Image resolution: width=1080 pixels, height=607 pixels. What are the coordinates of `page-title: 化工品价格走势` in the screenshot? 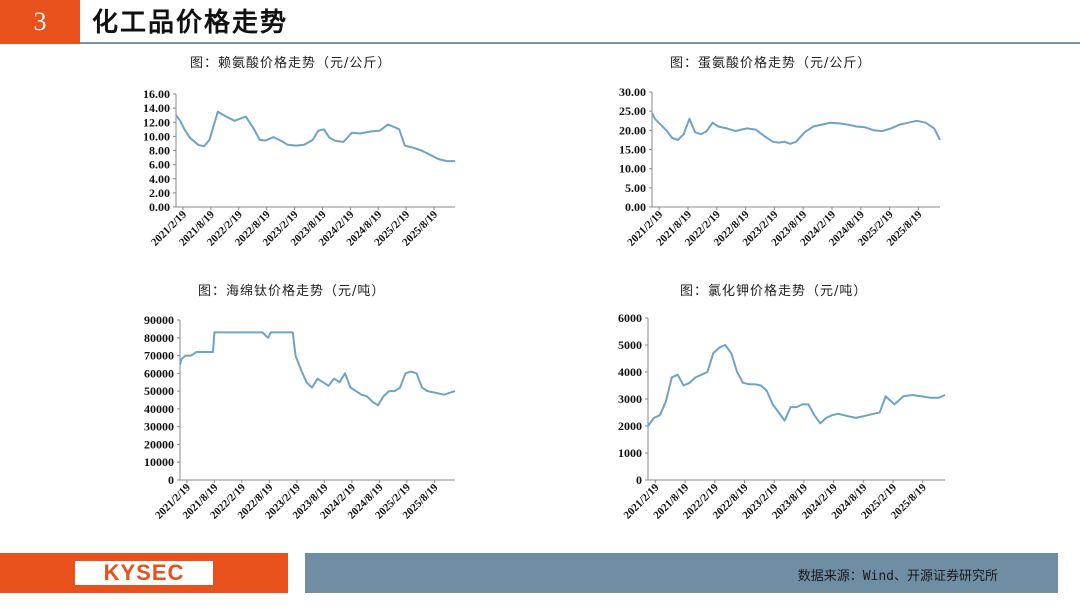 It's located at (190, 23).